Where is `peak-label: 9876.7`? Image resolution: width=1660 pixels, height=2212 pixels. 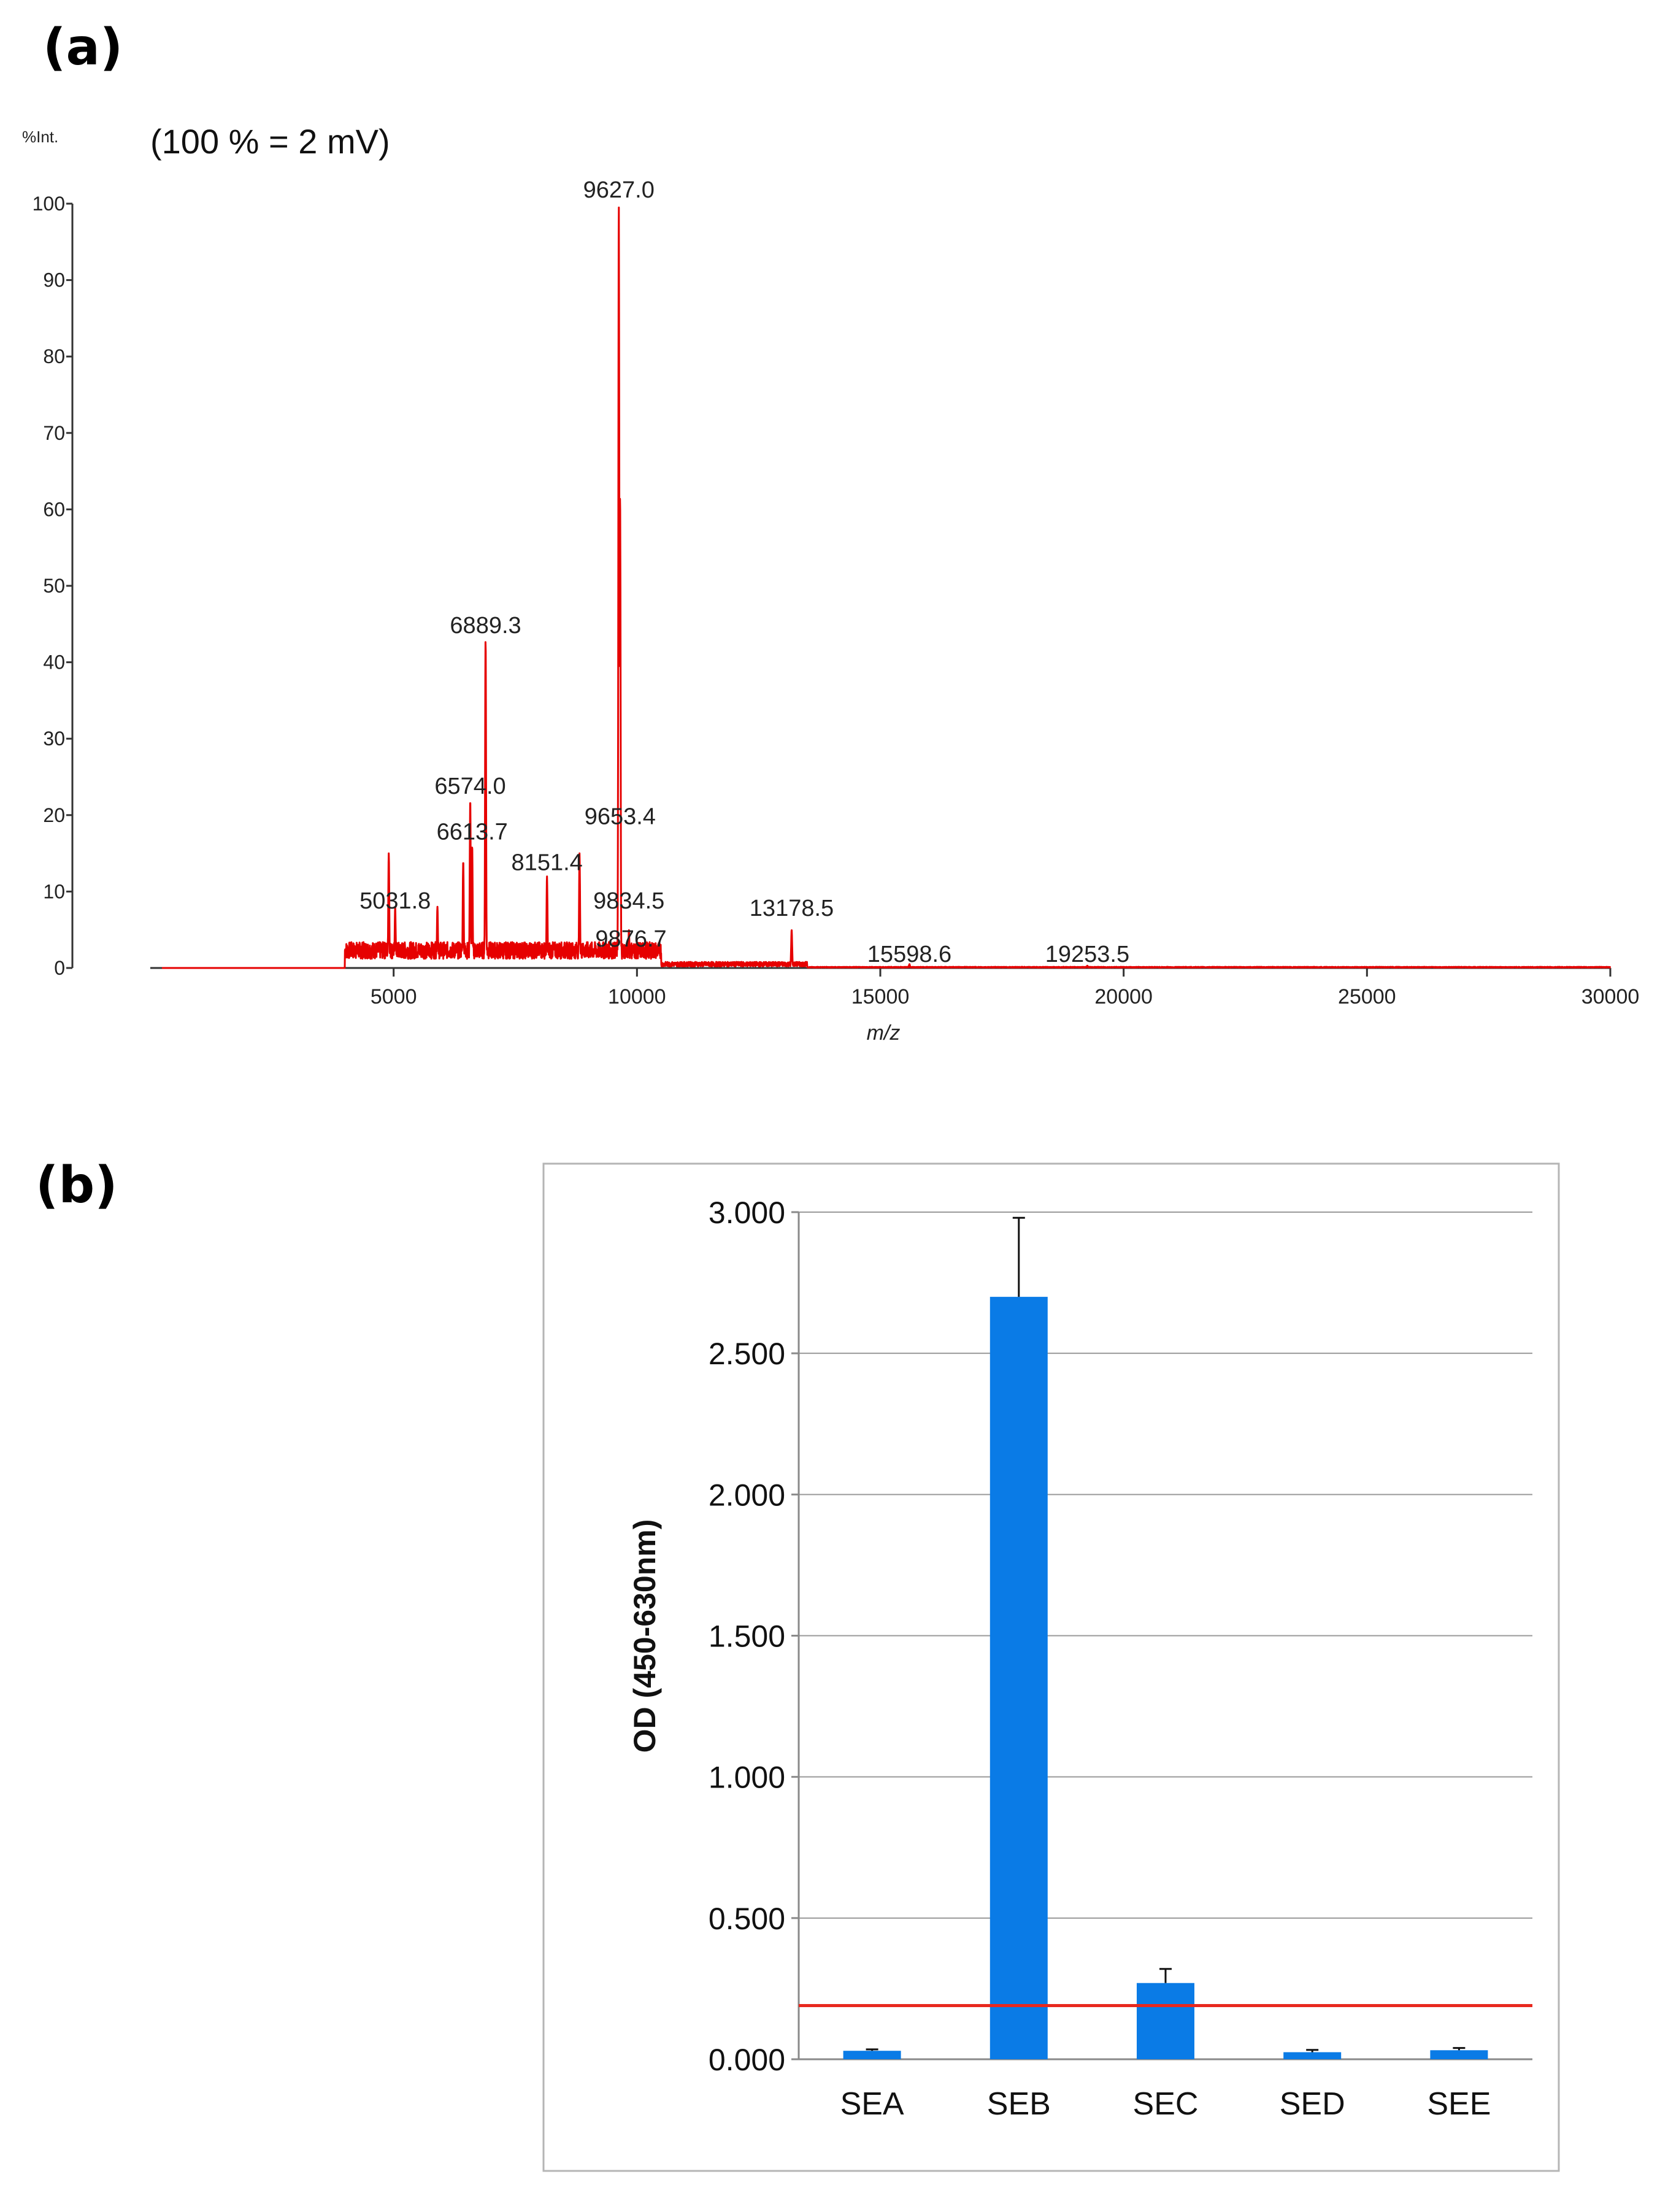
peak-label: 9876.7 is located at coordinates (630, 939).